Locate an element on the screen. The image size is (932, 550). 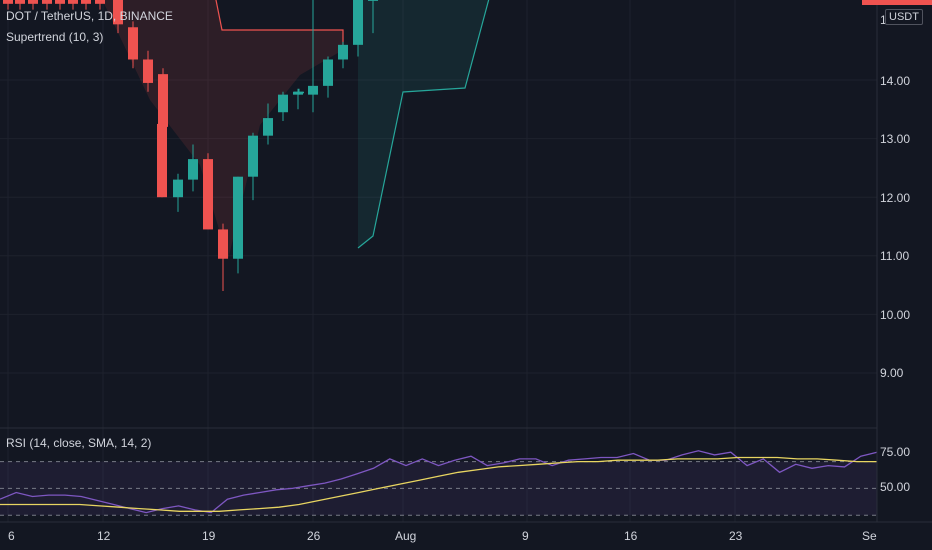
supertrend-down-fill is located at coordinates (222, 130).